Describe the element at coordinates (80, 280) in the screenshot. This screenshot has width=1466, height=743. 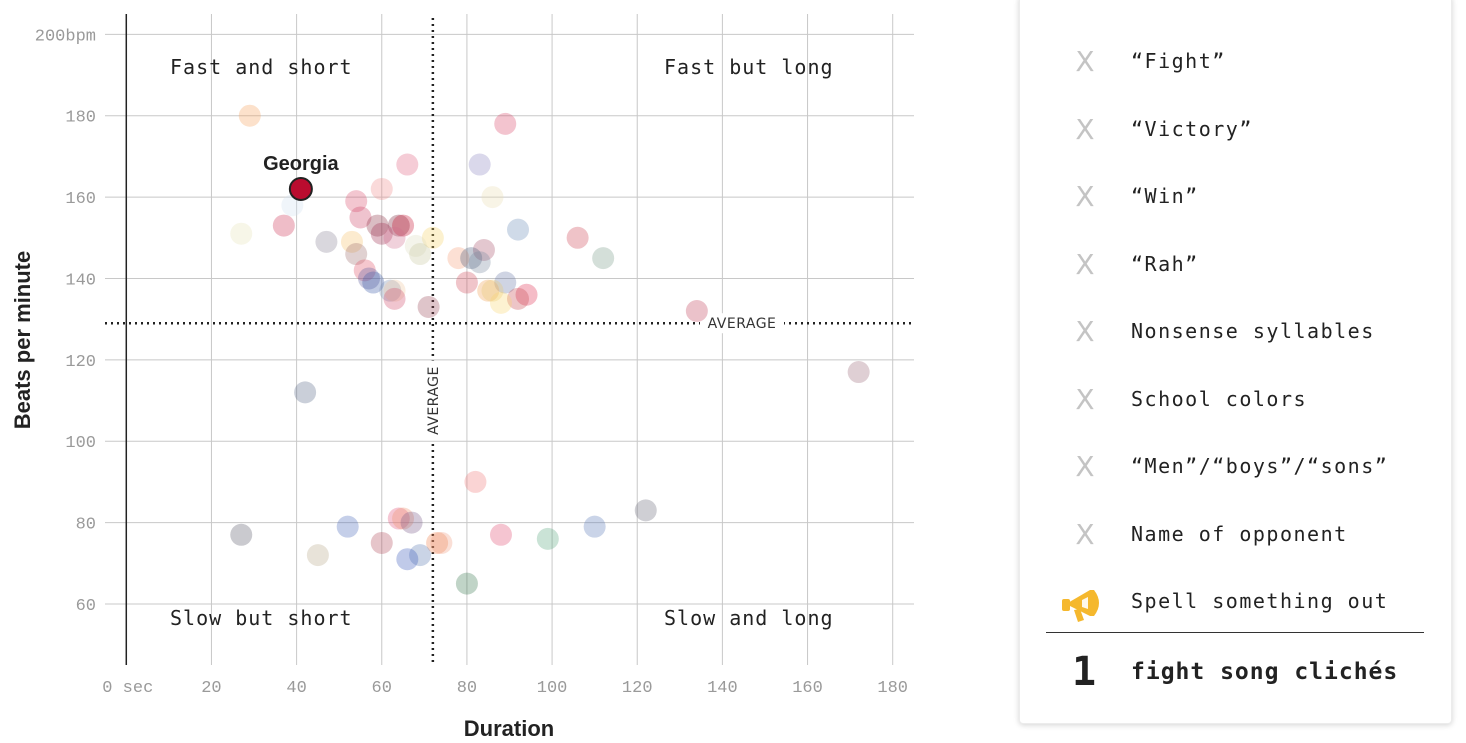
I see `y-tick-label: 140` at that location.